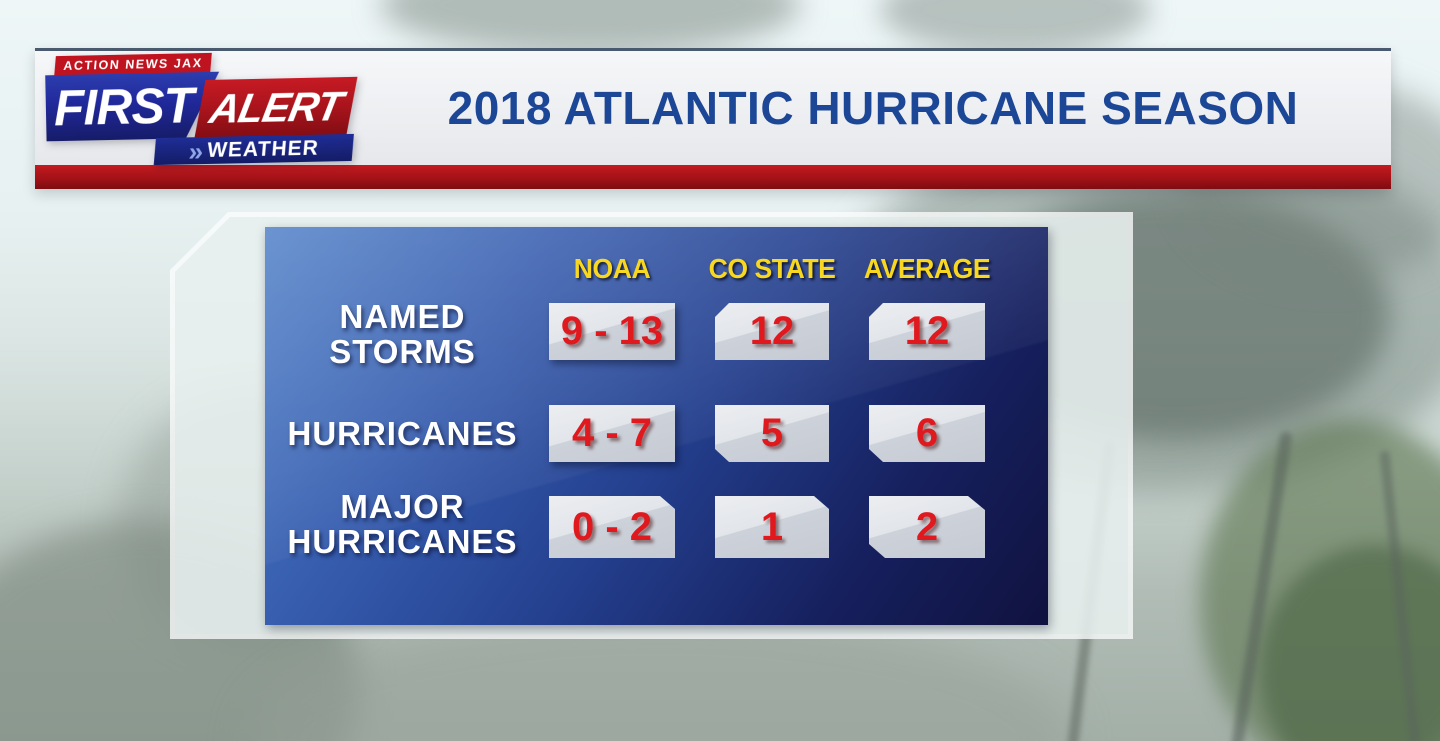  I want to click on value-major-hurricanes-noaa: 0 - 2, so click(612, 527).